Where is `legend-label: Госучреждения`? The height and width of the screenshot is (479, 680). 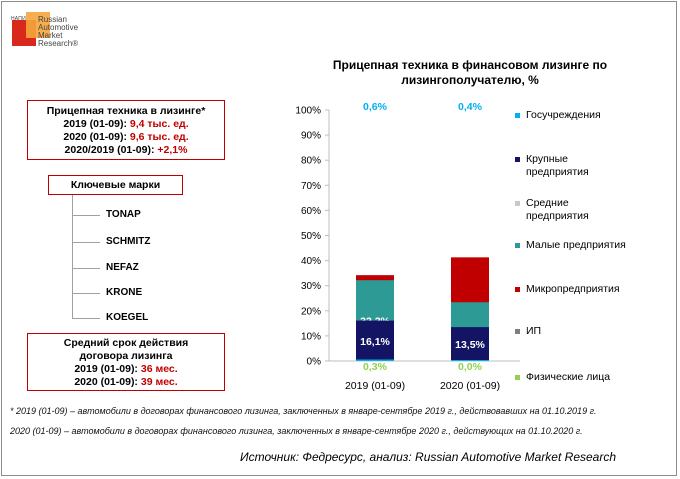
legend-label: Госучреждения is located at coordinates (563, 115).